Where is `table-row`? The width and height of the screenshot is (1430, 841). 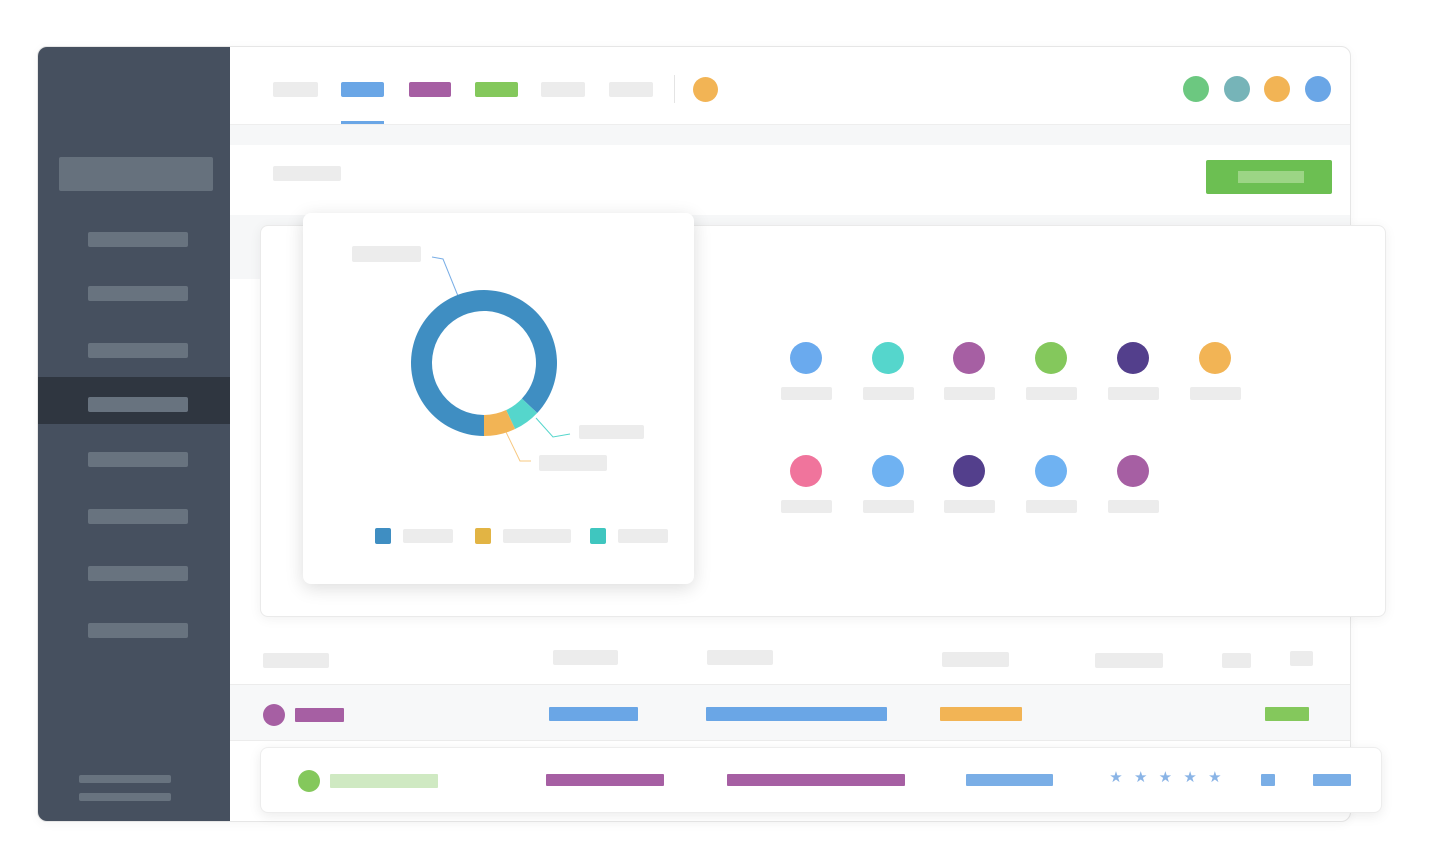 table-row is located at coordinates (790, 712).